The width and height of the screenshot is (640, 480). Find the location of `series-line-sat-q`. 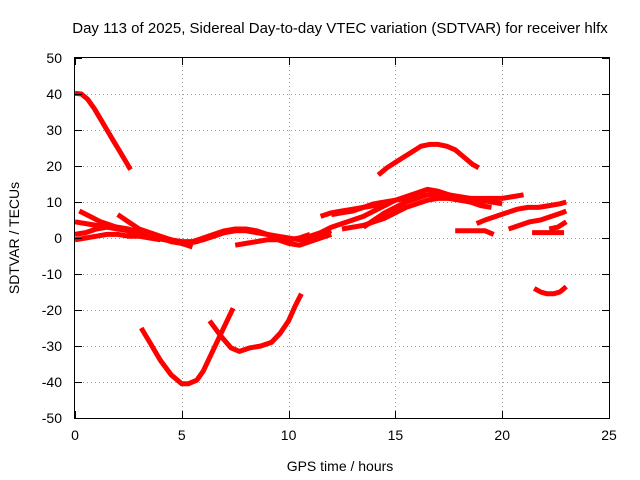

series-line-sat-q is located at coordinates (521, 212).